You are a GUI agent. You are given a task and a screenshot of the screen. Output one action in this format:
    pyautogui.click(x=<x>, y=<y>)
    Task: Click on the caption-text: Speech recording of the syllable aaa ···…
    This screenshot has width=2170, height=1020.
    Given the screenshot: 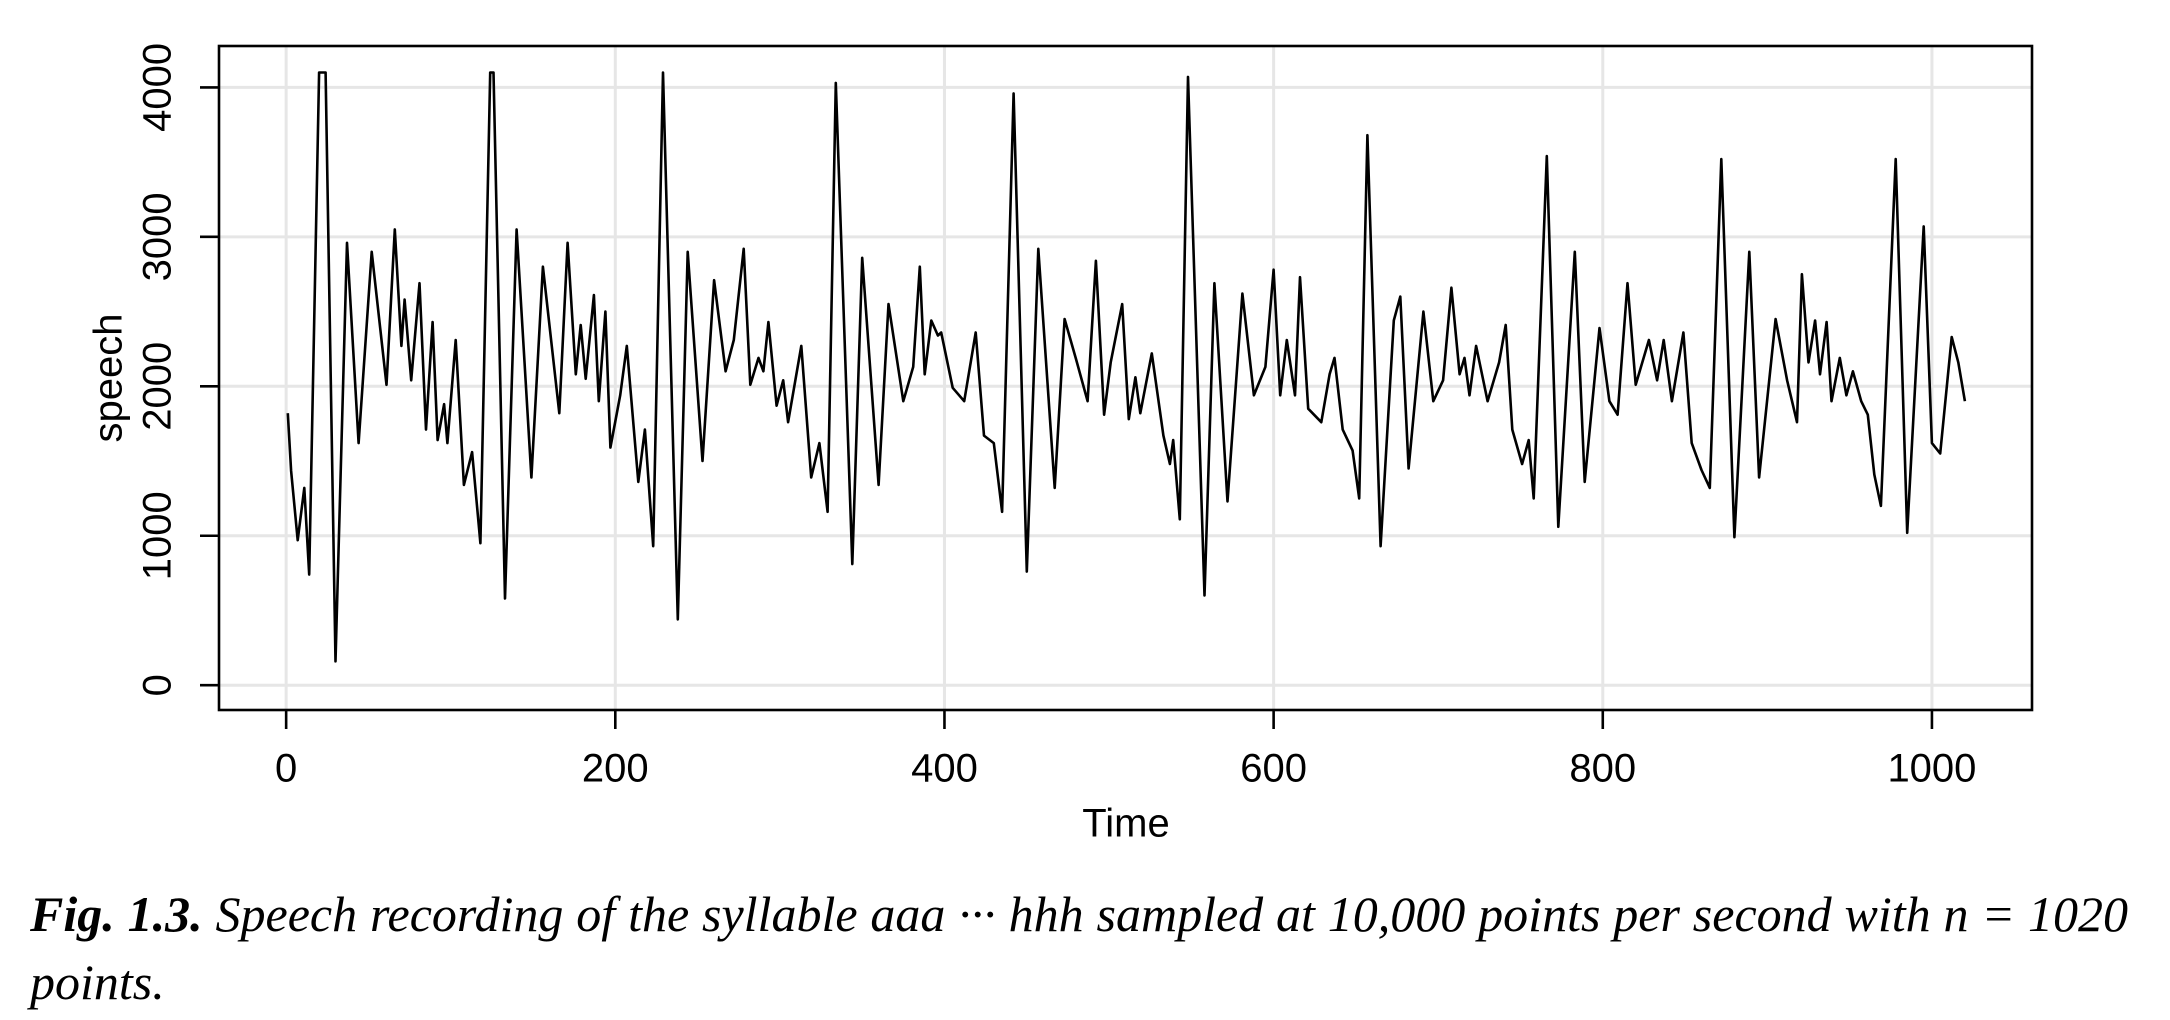 What is the action you would take?
    pyautogui.click(x=1079, y=948)
    